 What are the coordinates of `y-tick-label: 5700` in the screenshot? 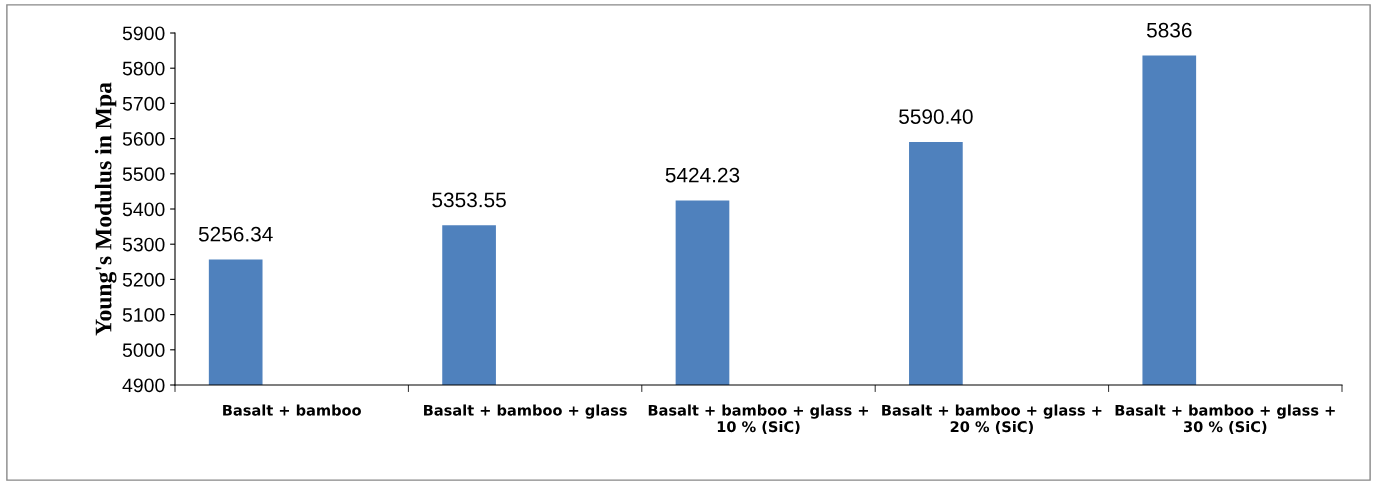 It's located at (143, 103).